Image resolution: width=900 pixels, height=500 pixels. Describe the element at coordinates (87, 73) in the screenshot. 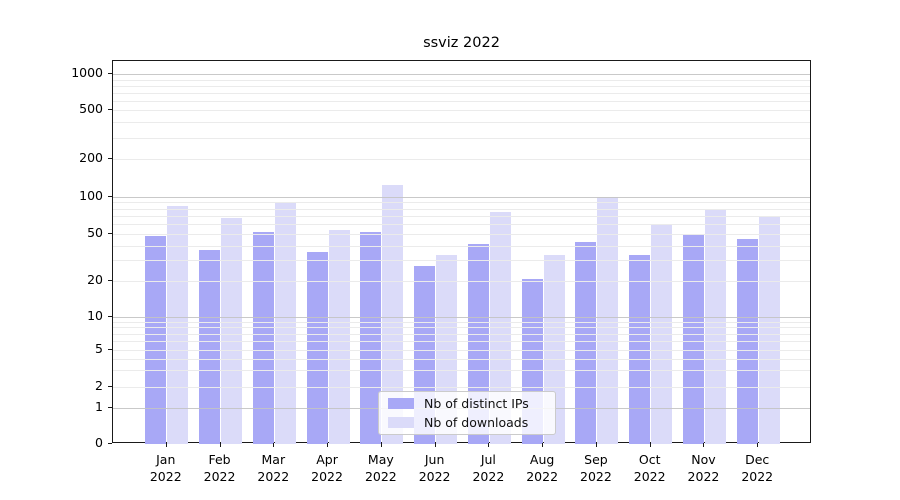

I see `y-tick-label: 1000` at that location.